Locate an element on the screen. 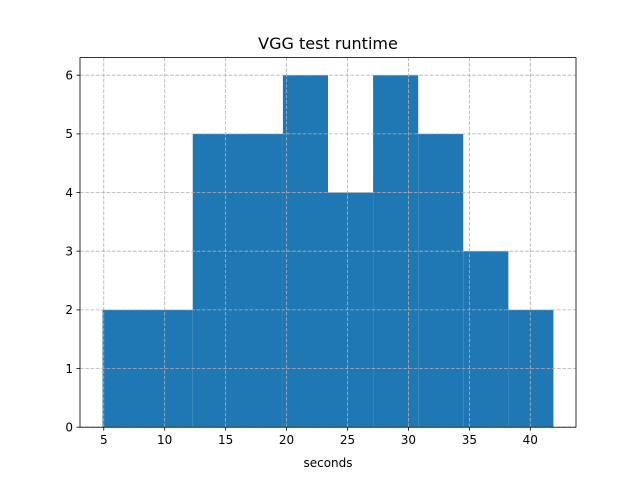 The height and width of the screenshot is (480, 640). y-tick-label: 6 is located at coordinates (69, 76).